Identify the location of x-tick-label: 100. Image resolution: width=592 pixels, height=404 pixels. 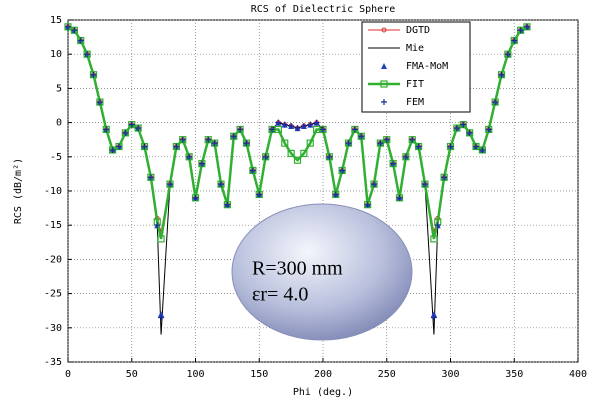
(195, 374).